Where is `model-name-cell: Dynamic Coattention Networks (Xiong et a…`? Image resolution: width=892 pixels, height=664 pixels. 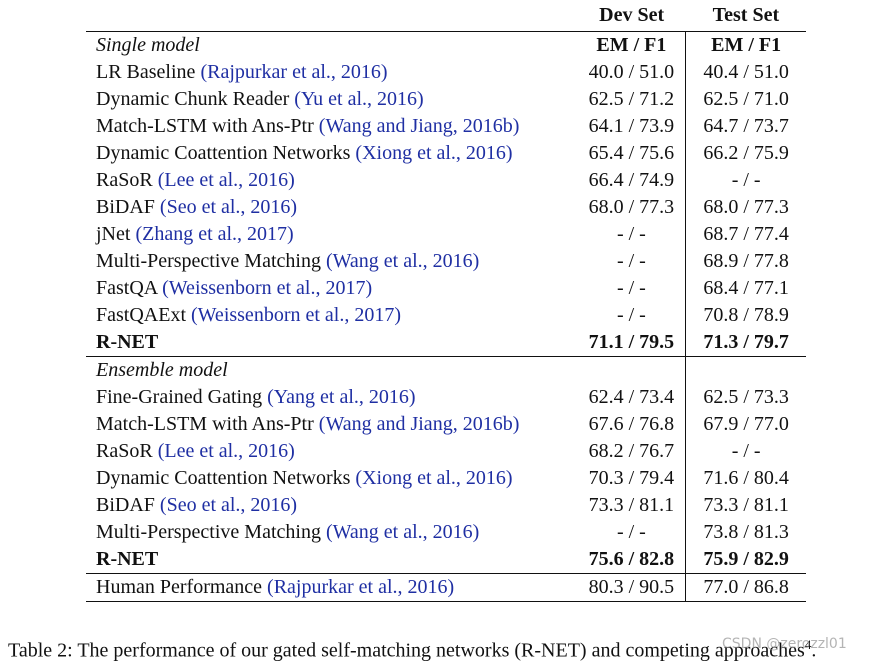 model-name-cell: Dynamic Coattention Networks (Xiong et a… is located at coordinates (331, 478).